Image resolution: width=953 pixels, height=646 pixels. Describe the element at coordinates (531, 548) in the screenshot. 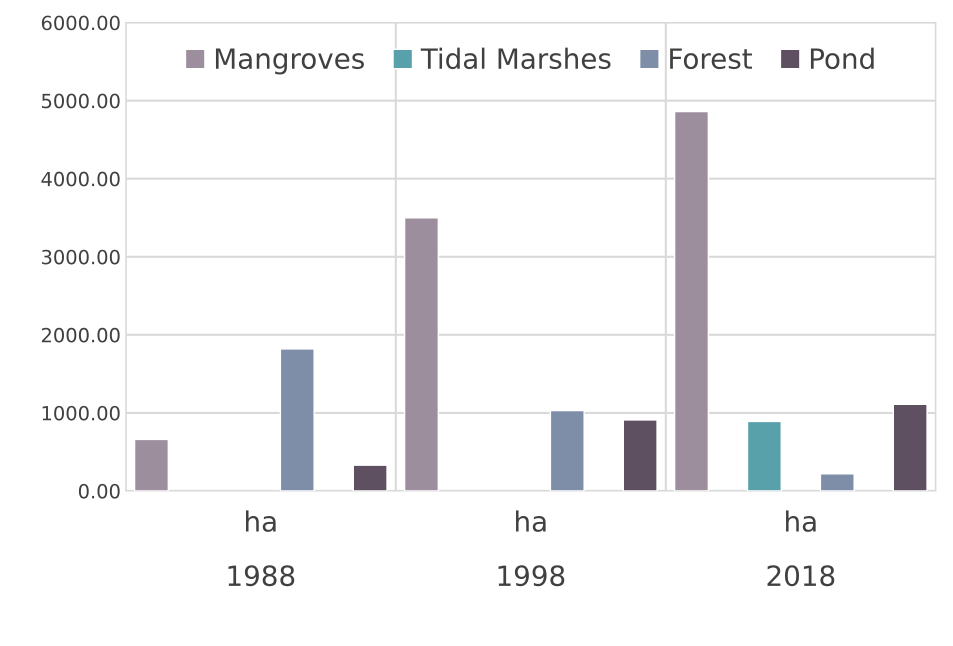

I see `x-tick-label: ha 1998` at that location.